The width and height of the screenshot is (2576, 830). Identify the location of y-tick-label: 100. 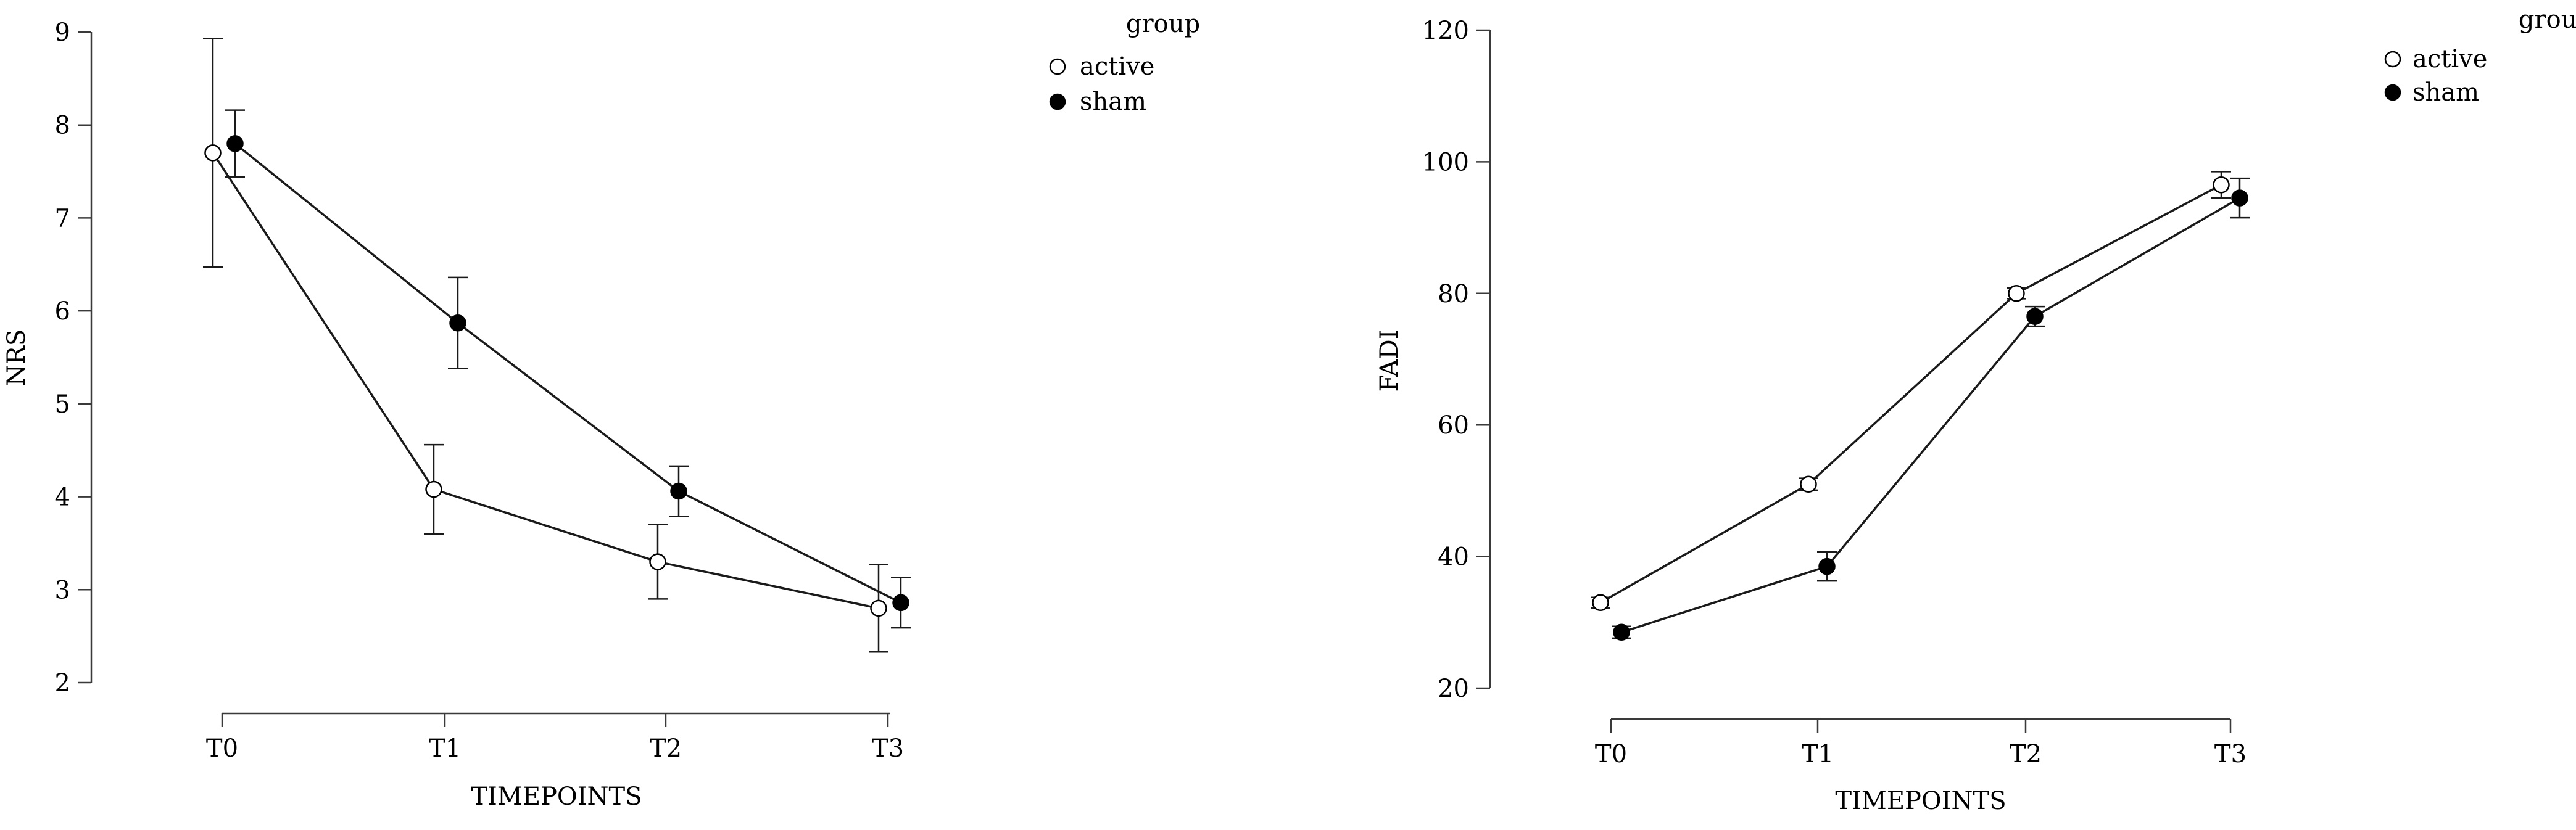
(1445, 162).